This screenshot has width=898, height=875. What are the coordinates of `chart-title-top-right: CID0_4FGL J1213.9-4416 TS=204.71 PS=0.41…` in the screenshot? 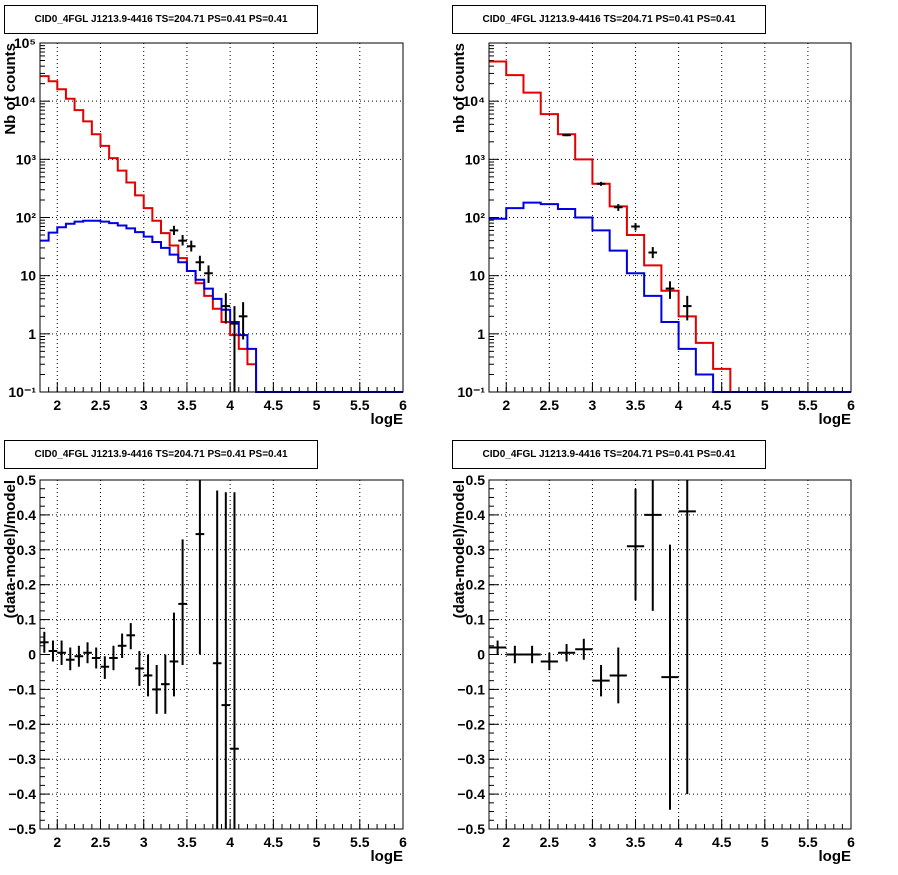 It's located at (609, 19).